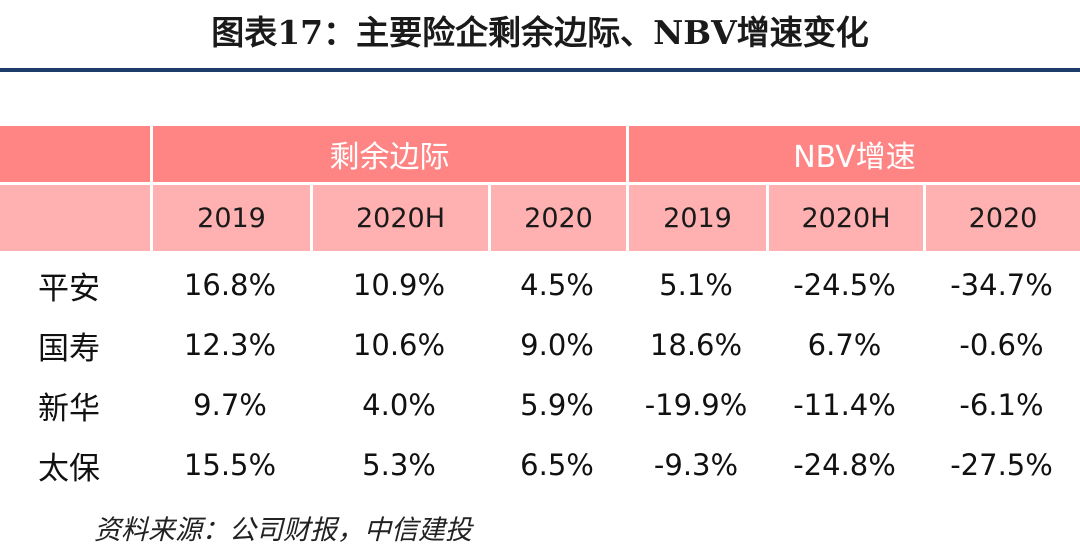 This screenshot has height=551, width=1080. I want to click on table-row: 平安 16.8% 10.9% 4.5% 5.1% -24.5% -34.7%, so click(540, 283).